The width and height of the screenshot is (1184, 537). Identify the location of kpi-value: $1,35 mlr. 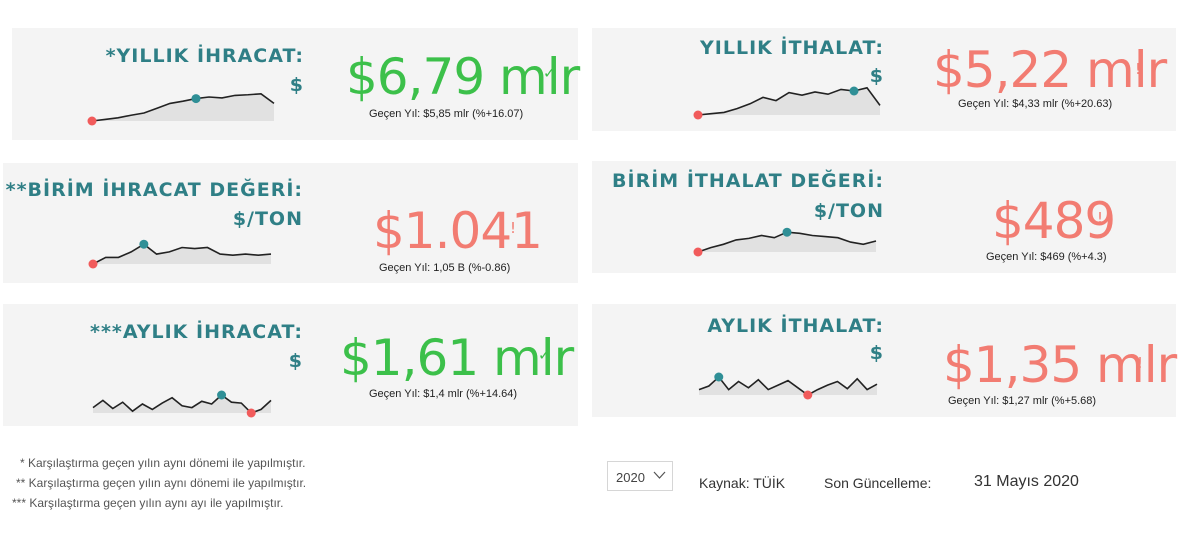
(1060, 365).